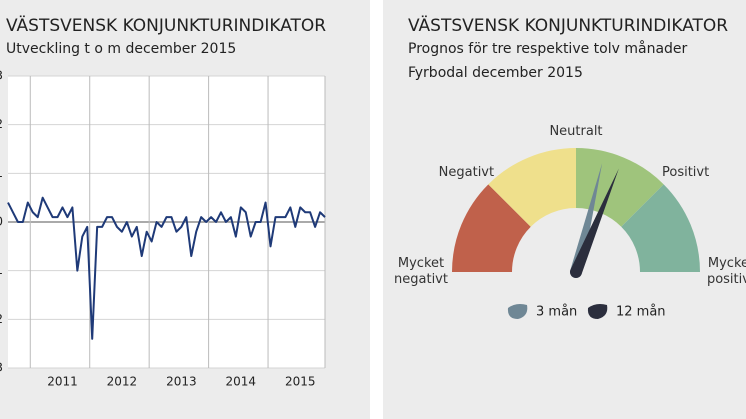 This screenshot has height=419, width=746. I want to click on chart-subtitle: Prognos för tre respektive tolv månader, so click(548, 48).